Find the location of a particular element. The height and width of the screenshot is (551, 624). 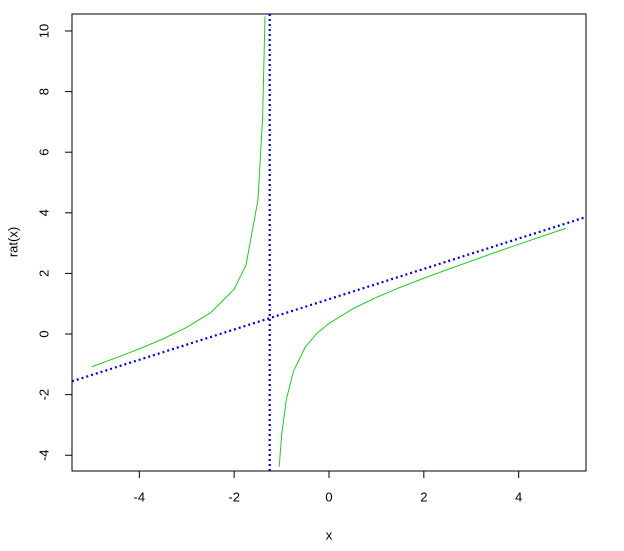

y-tick-label: 6 is located at coordinates (43, 152).